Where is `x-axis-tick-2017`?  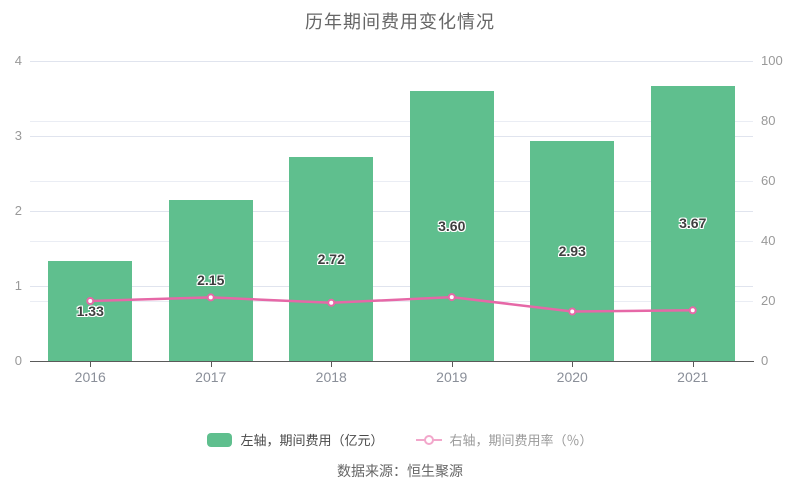 x-axis-tick-2017 is located at coordinates (211, 364).